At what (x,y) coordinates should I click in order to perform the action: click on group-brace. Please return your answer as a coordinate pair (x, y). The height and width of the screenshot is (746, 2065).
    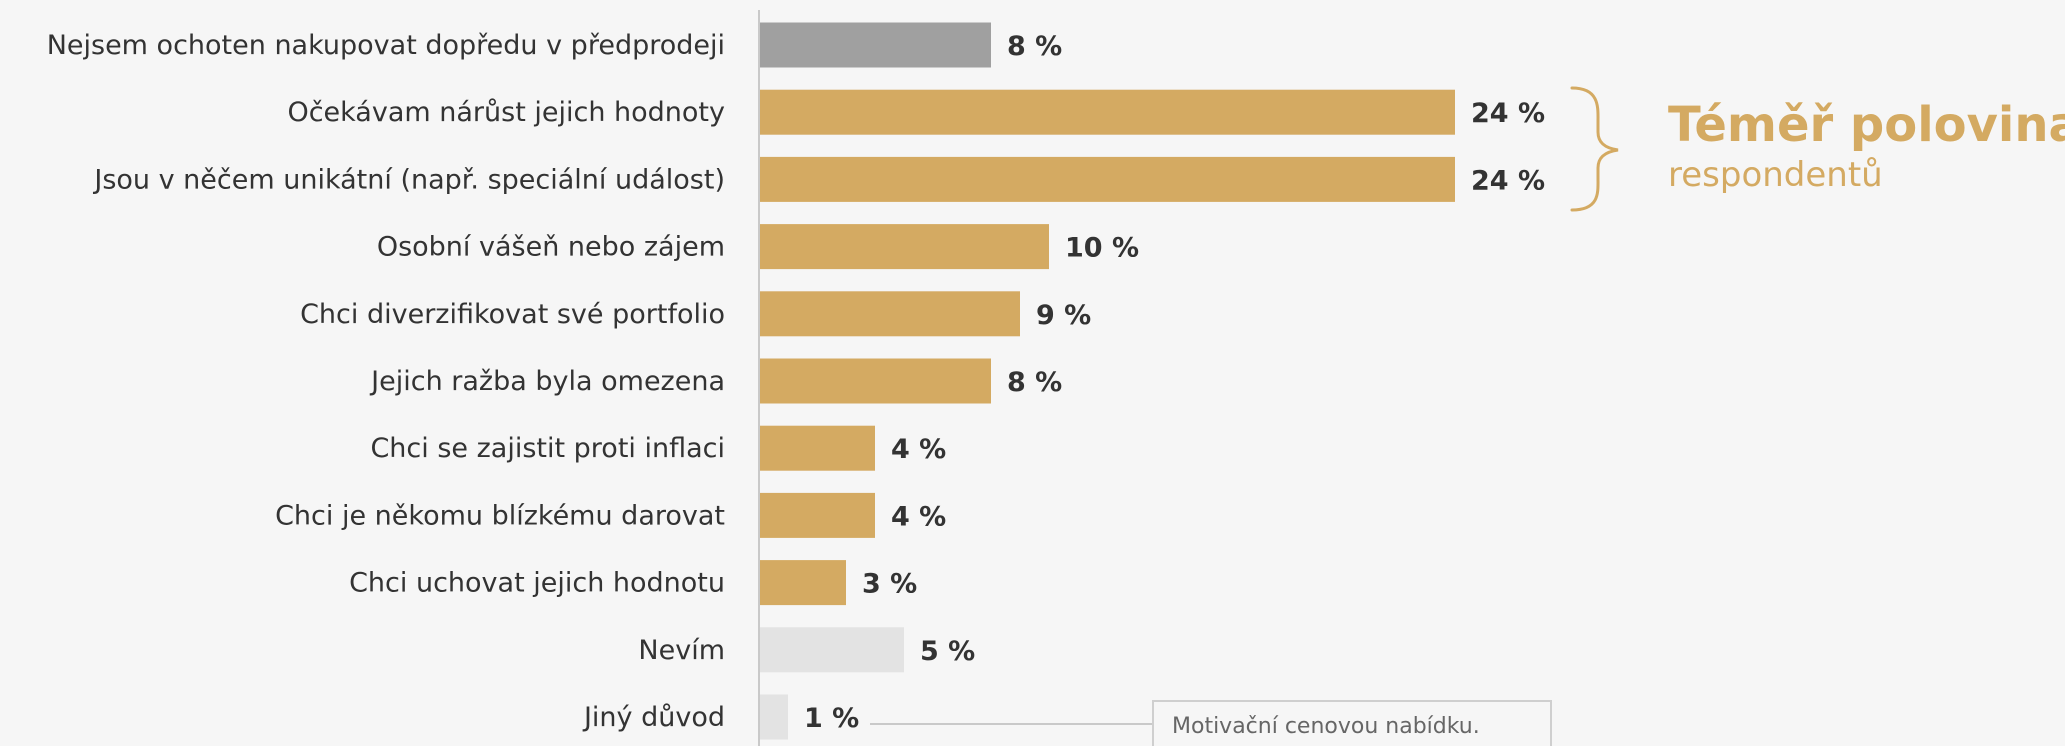
    Looking at the image, I should click on (1594, 149).